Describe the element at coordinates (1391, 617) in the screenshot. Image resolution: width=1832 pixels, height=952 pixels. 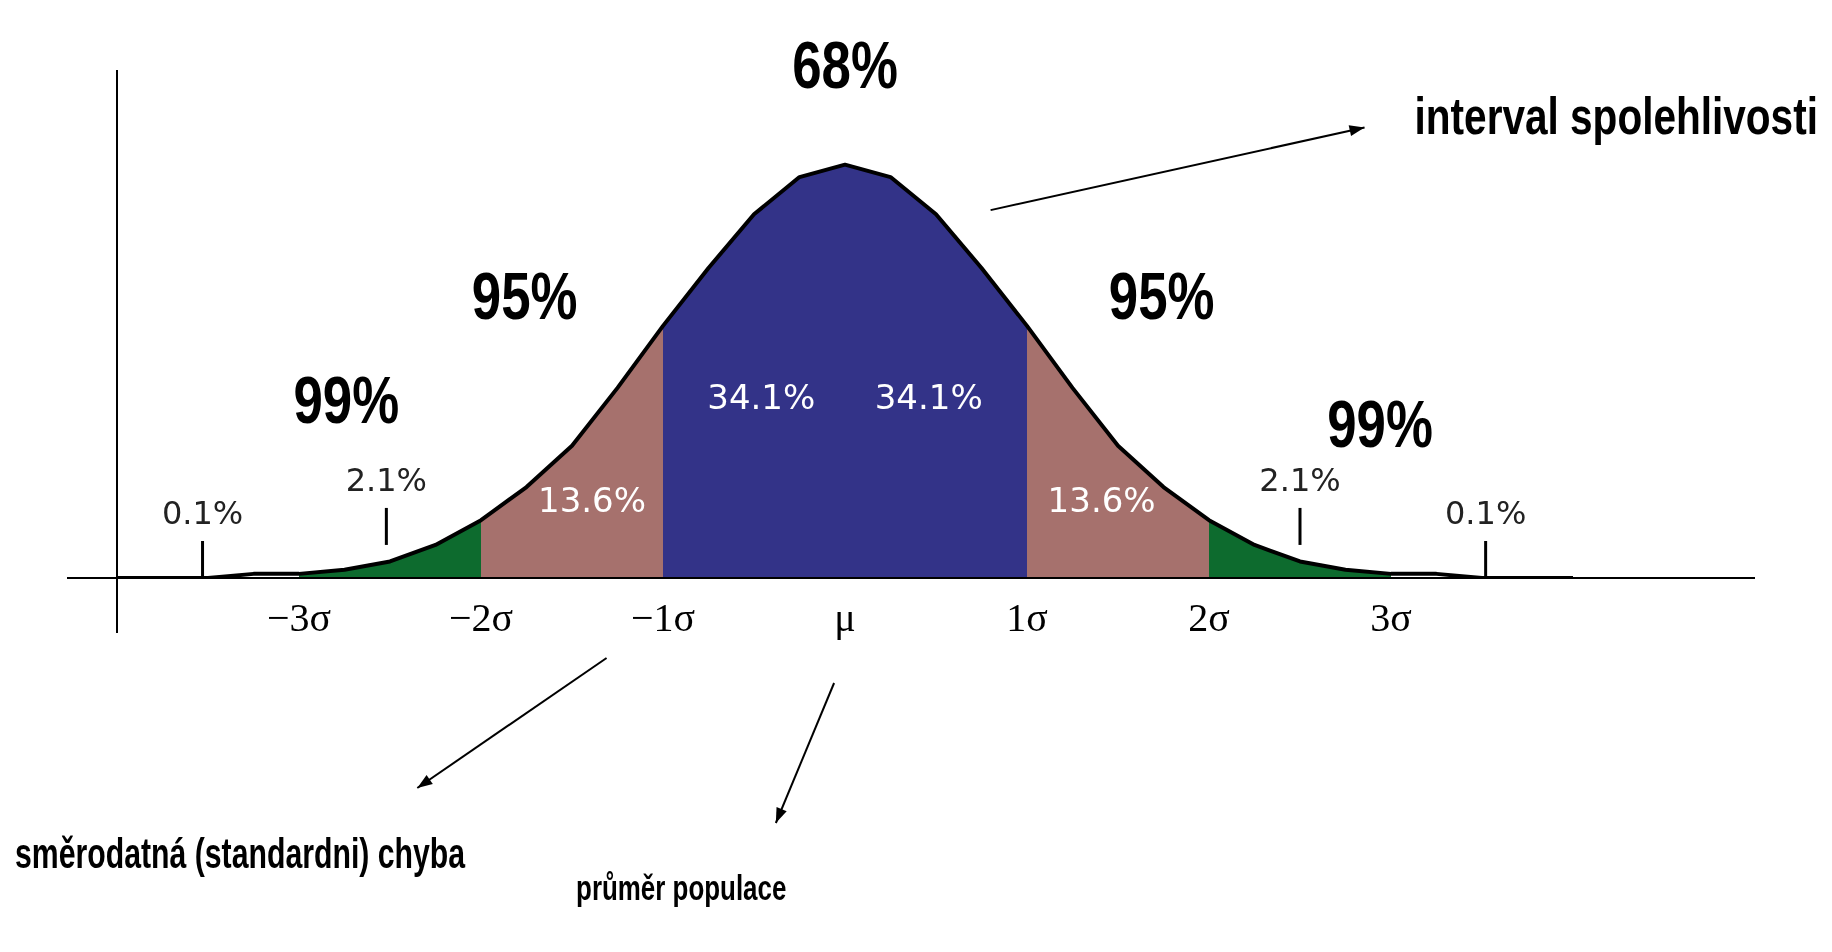
I see `x-tick-label: 3σ` at that location.